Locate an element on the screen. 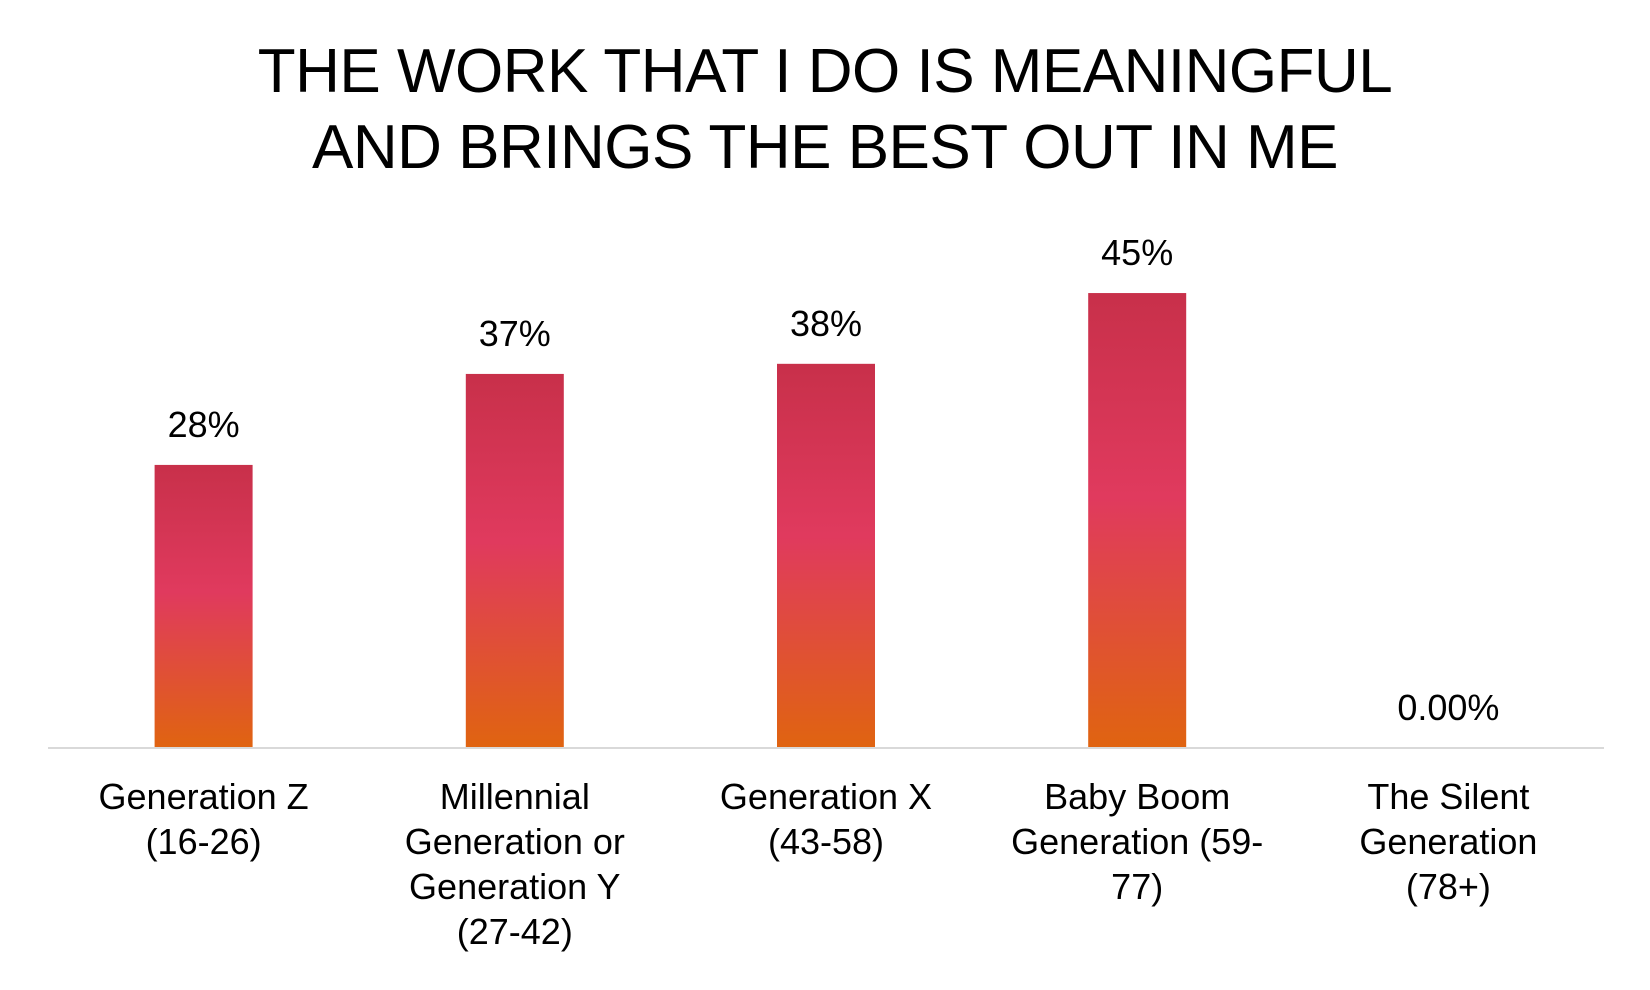 The image size is (1650, 990). category-label-4-line-2: (78+) is located at coordinates (1448, 886).